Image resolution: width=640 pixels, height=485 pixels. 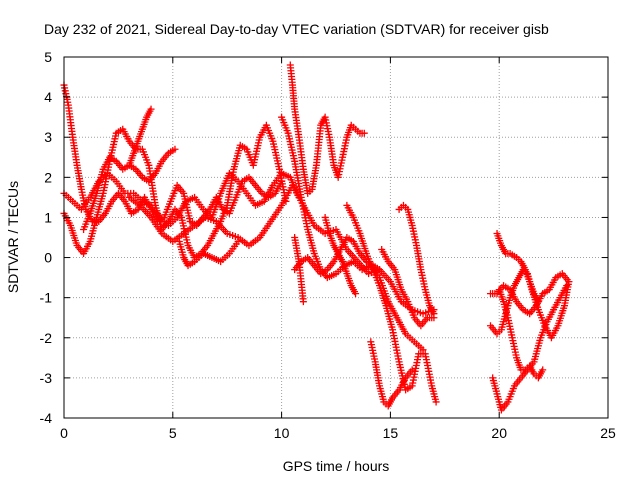 What do you see at coordinates (46, 298) in the screenshot?
I see `y-tick-label: -1` at bounding box center [46, 298].